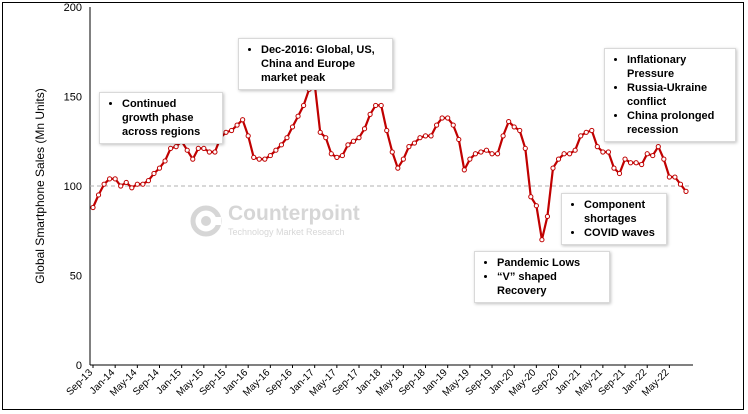 This screenshot has width=748, height=414. What do you see at coordinates (286, 232) in the screenshot?
I see `watermark-subtitle: Technology Market Research` at bounding box center [286, 232].